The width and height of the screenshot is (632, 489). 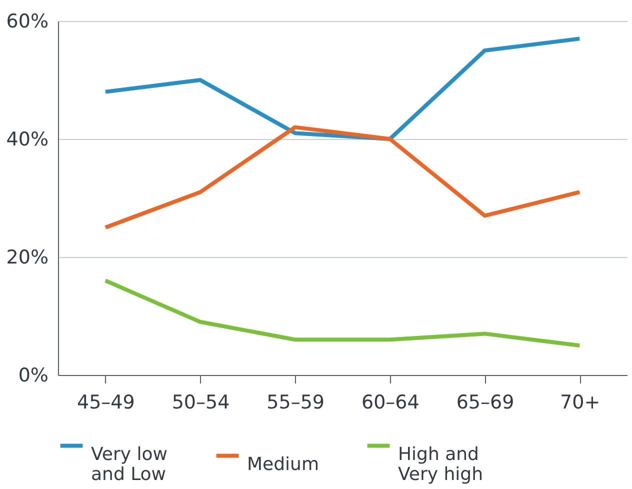 I want to click on legend-label: High and Very high, so click(x=441, y=464).